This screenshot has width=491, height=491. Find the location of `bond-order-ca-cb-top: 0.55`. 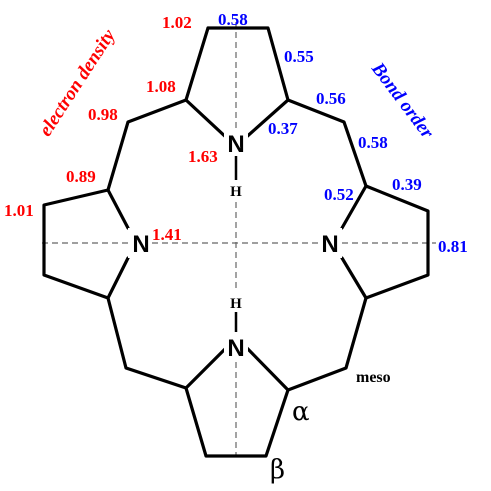

bond-order-ca-cb-top: 0.55 is located at coordinates (299, 56).